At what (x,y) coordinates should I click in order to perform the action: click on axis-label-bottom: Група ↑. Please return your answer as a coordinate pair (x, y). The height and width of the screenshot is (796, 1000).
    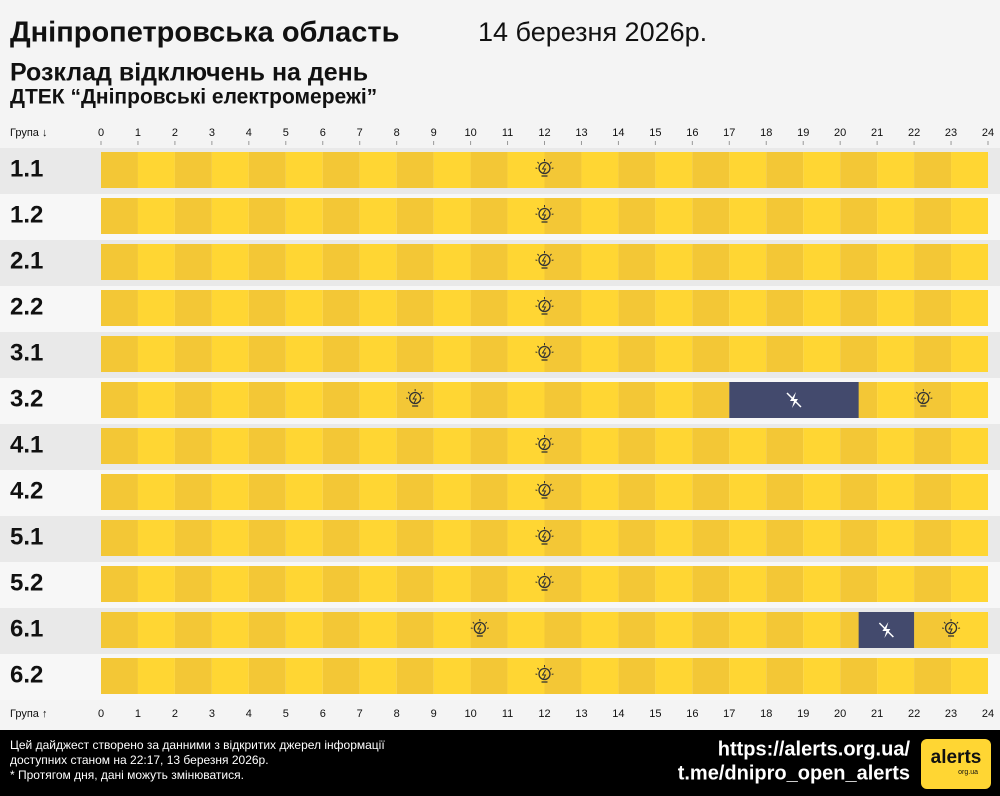
    Looking at the image, I should click on (28, 714).